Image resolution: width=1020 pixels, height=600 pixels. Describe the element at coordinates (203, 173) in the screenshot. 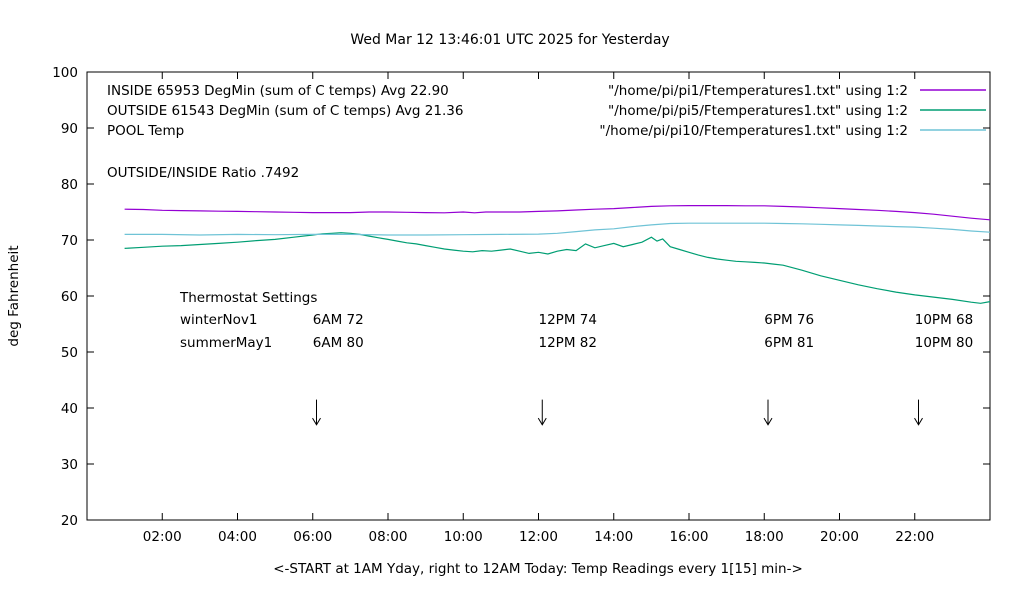

I see `ratio-text: OUTSIDE/INSIDE Ratio .7492` at that location.